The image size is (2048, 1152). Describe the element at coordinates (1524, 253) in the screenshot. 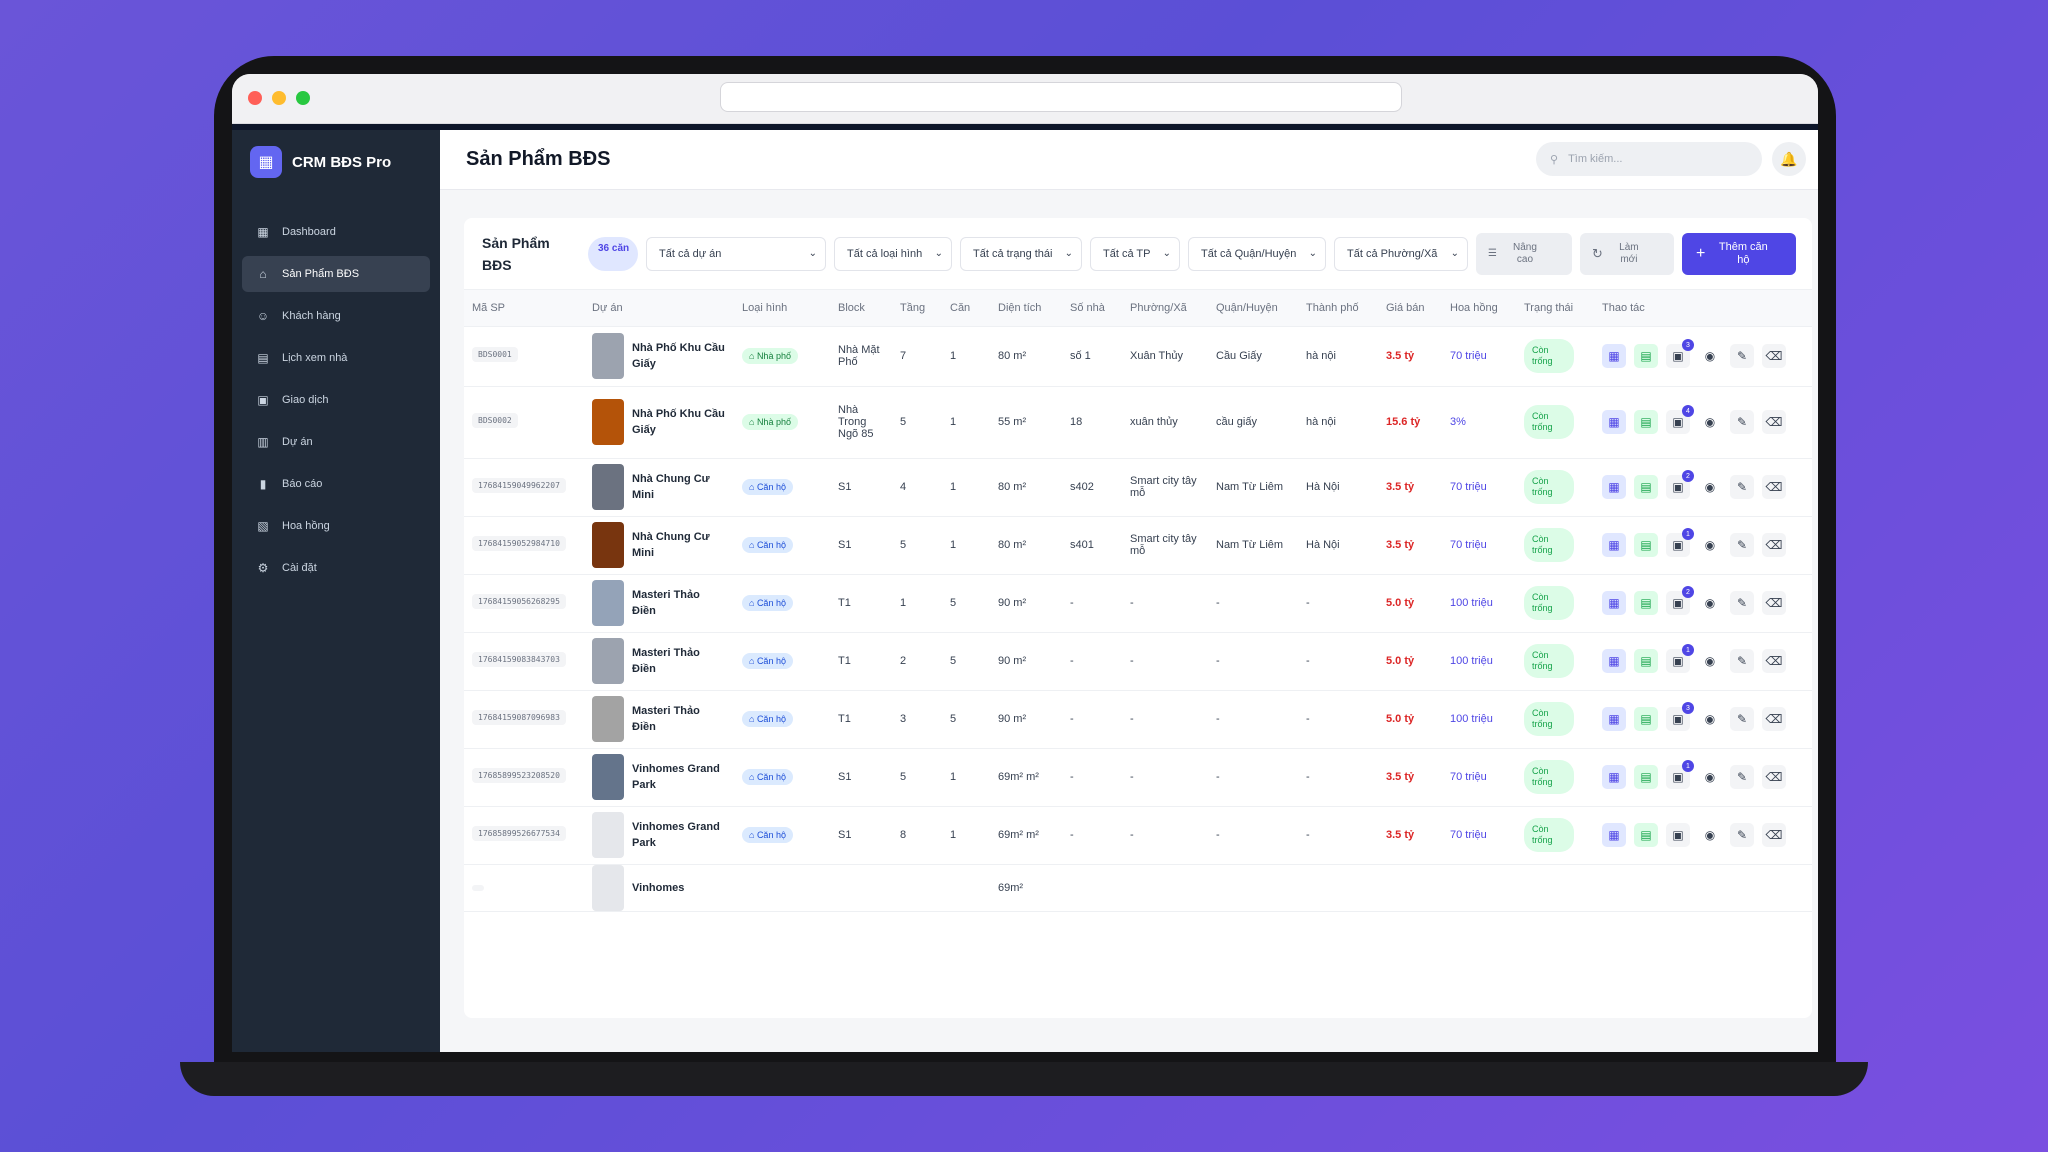

I see `advanced-filter-button: ☰ Nâng cao` at that location.